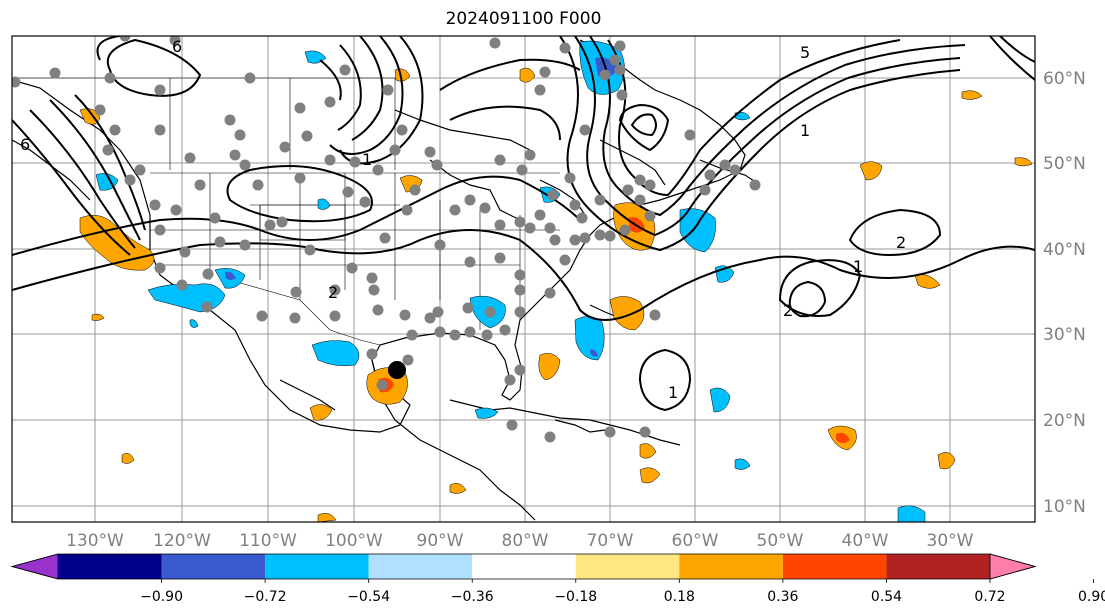 Image resolution: width=1105 pixels, height=615 pixels. What do you see at coordinates (575, 597) in the screenshot?
I see `colorbar-tick-label: −0.18` at bounding box center [575, 597].